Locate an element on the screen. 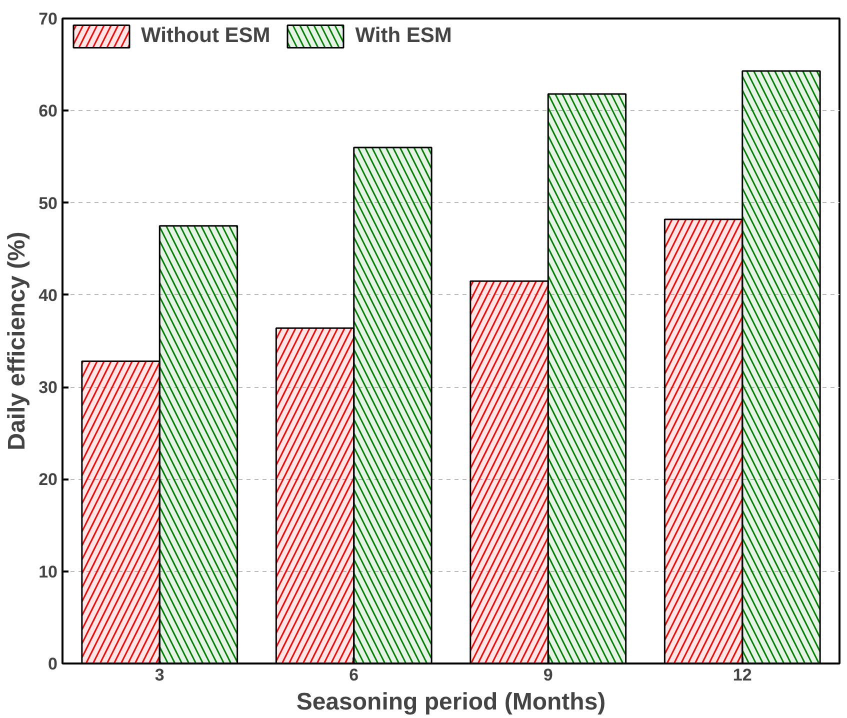 This screenshot has width=847, height=718. y-axis-title: Daily efficiency (%) is located at coordinates (17, 341).